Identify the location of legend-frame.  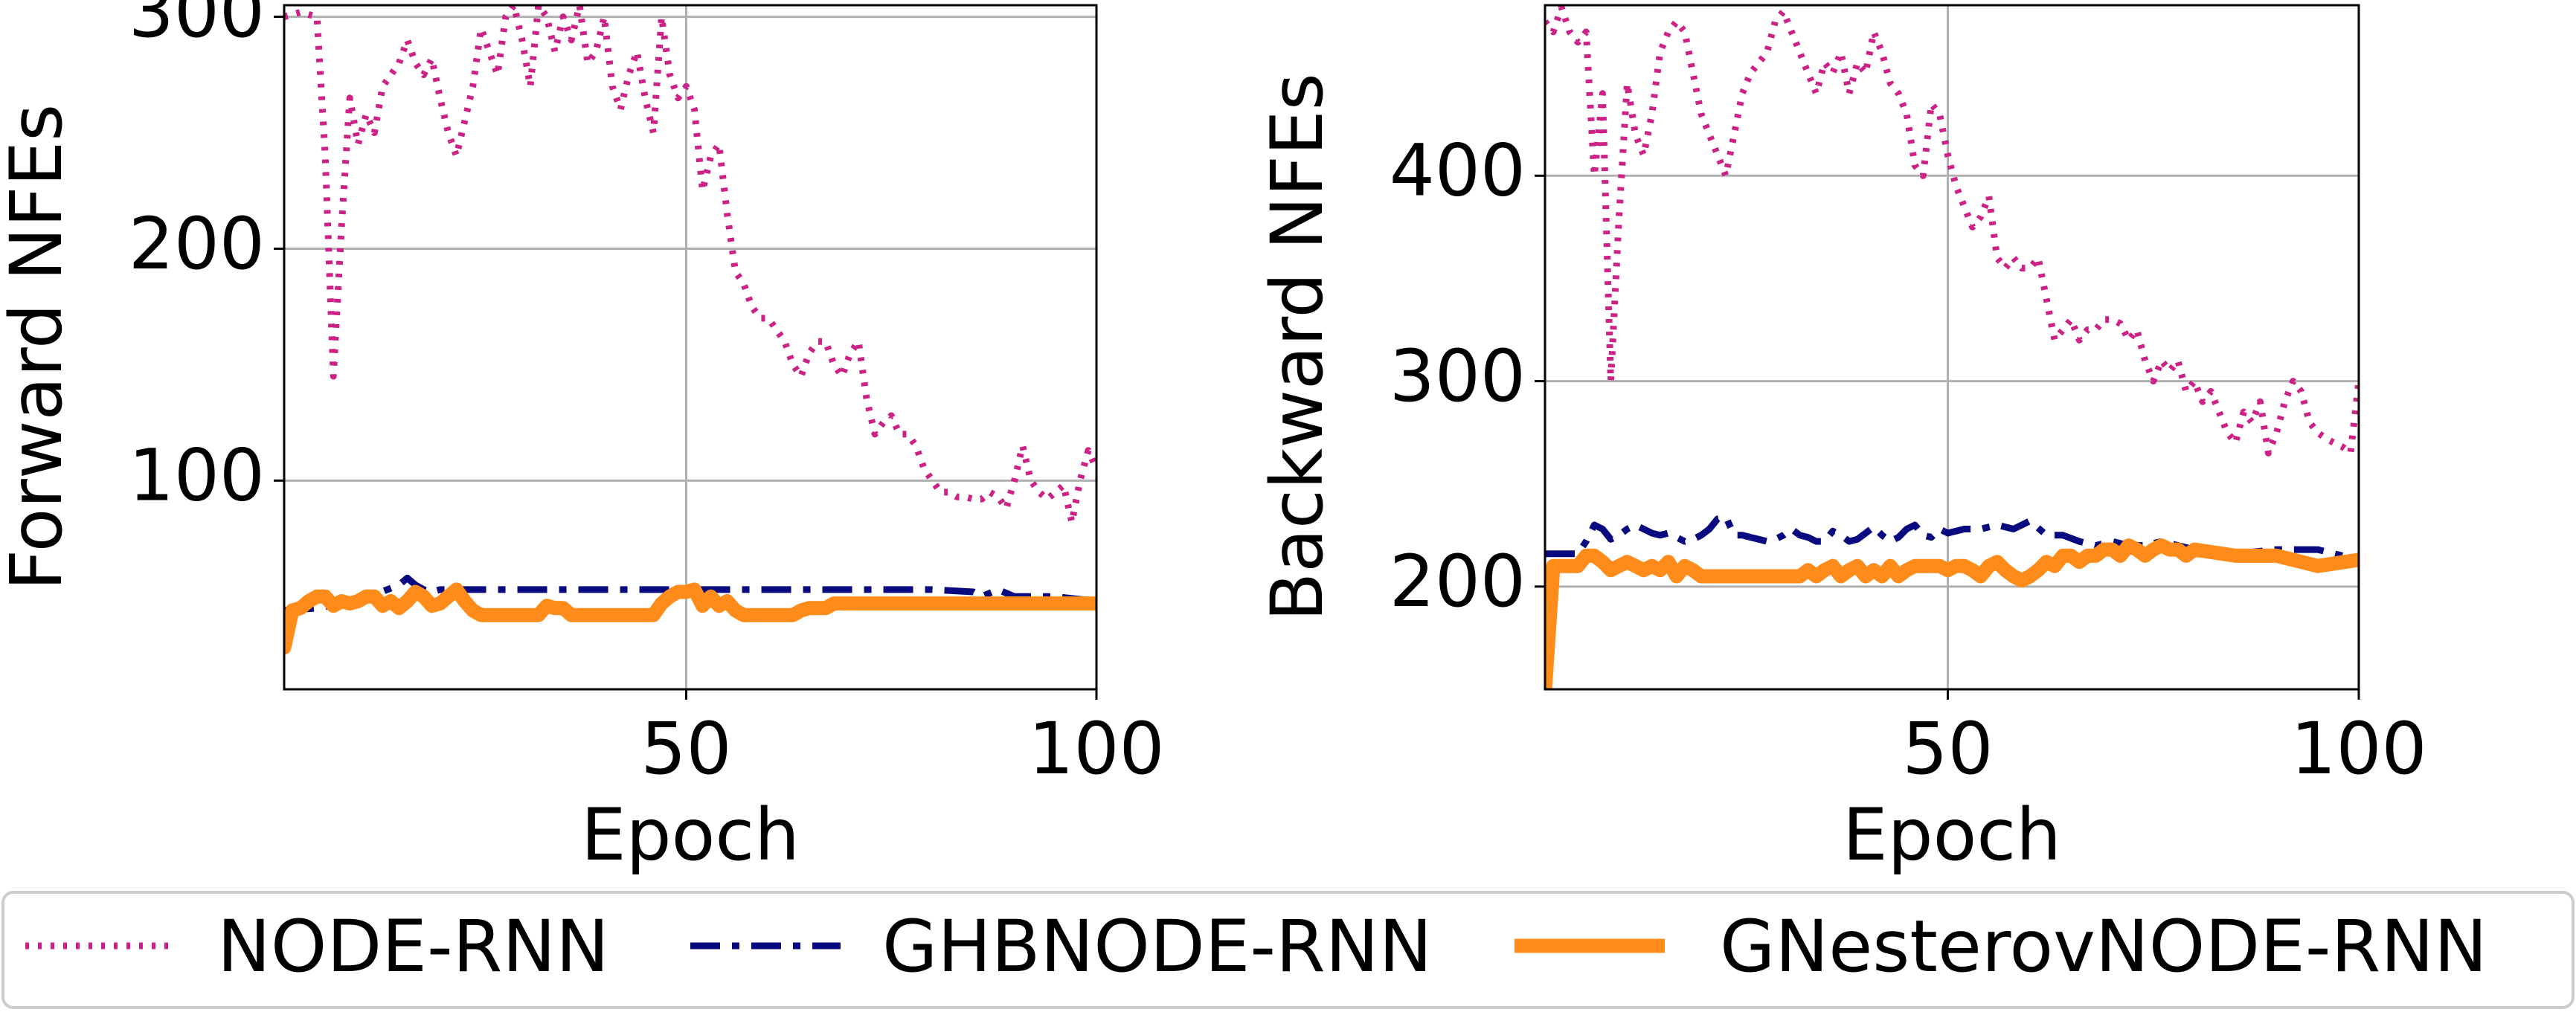
(1288, 950).